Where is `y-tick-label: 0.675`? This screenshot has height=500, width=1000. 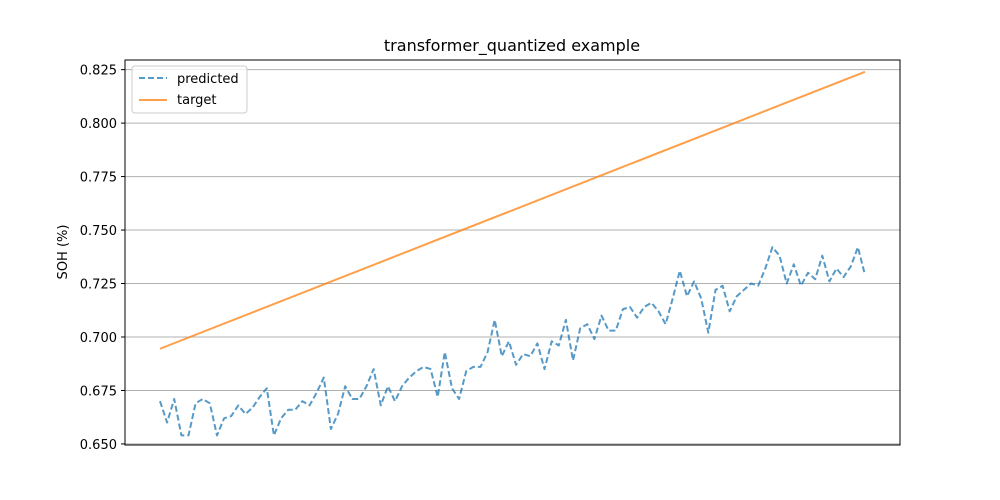
y-tick-label: 0.675 is located at coordinates (98, 391).